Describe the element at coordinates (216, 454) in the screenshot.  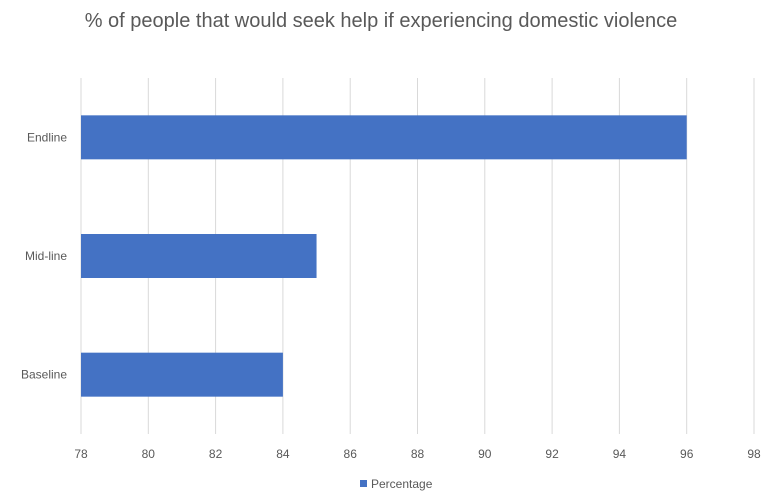
I see `x-tick-label: 82` at that location.